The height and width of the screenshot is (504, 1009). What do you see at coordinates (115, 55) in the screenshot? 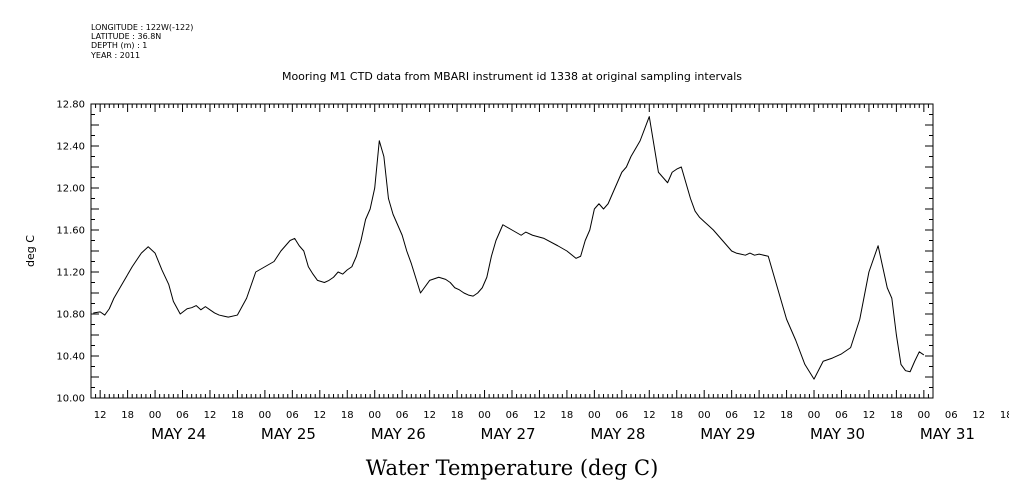
I see `year-label: YEAR : 2011` at bounding box center [115, 55].